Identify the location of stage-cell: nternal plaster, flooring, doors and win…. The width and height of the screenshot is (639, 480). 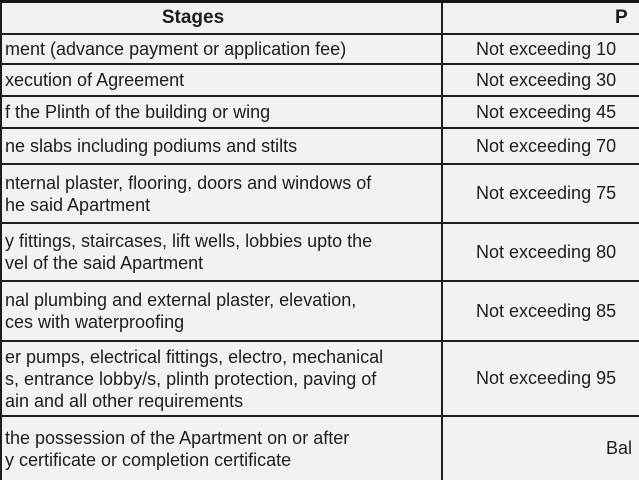
(222, 193).